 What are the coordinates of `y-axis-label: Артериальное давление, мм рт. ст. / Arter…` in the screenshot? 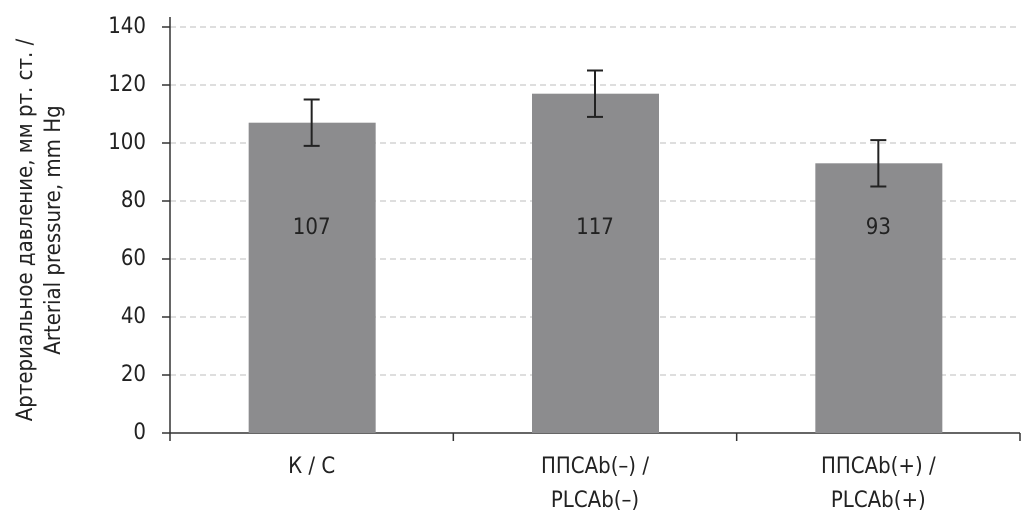 It's located at (39, 229).